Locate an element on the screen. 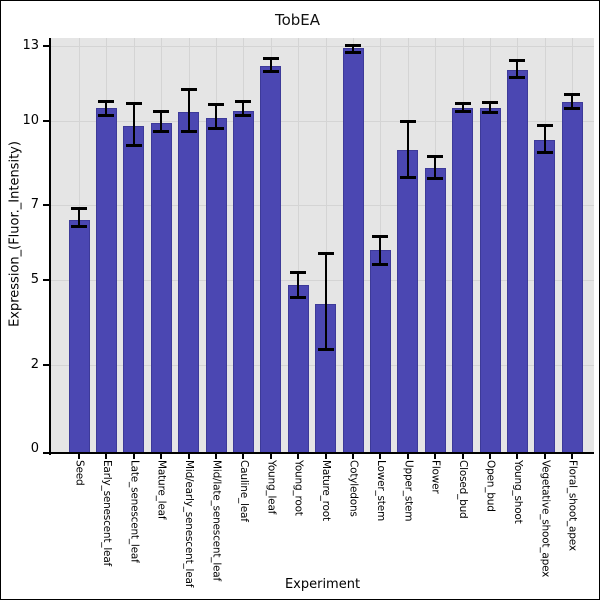 The width and height of the screenshot is (600, 600). error-bar-whisker-mid-late-senescent-leaf is located at coordinates (216, 116).